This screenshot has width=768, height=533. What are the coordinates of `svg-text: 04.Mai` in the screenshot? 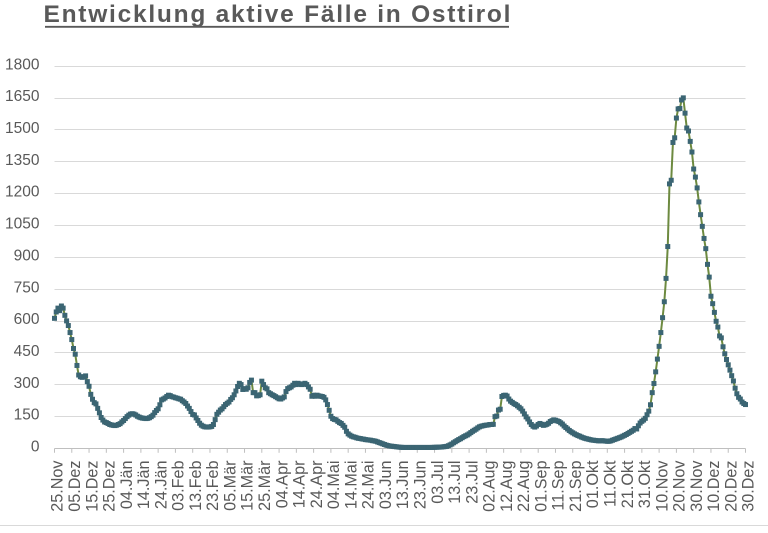 It's located at (334, 485).